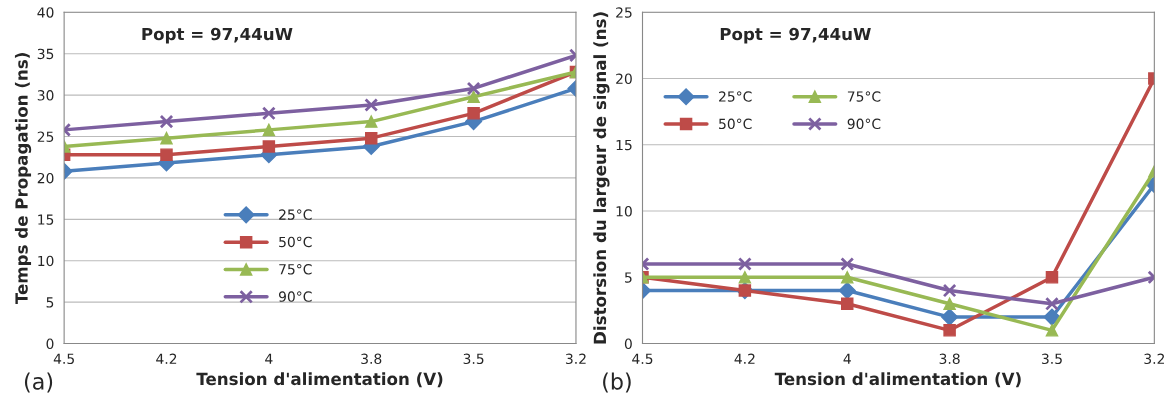 Image resolution: width=1166 pixels, height=409 pixels. I want to click on y-tick-label: 35, so click(45, 54).